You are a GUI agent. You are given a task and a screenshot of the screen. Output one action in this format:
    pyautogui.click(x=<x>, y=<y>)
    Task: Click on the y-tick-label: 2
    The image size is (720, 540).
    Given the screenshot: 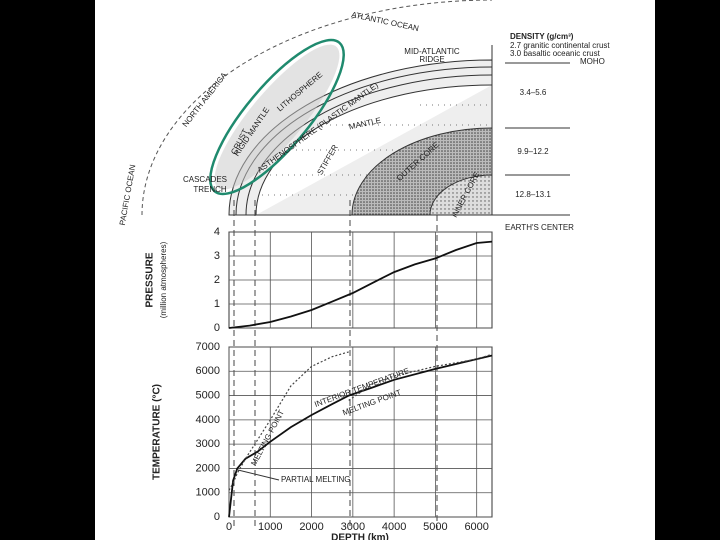 What is the action you would take?
    pyautogui.click(x=217, y=280)
    